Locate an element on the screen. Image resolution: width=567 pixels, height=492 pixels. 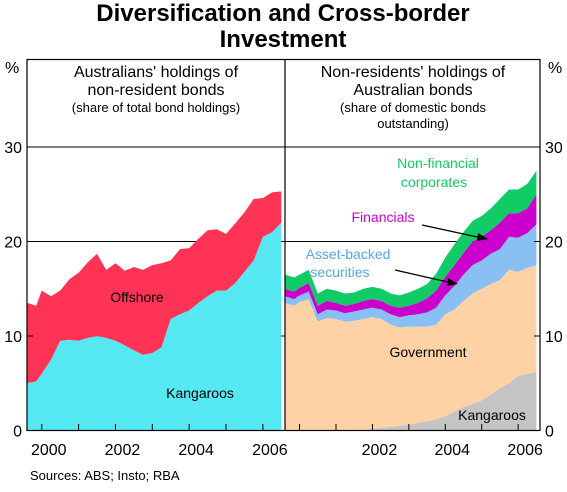
xtick-label-2000-left: 2000 is located at coordinates (49, 450).